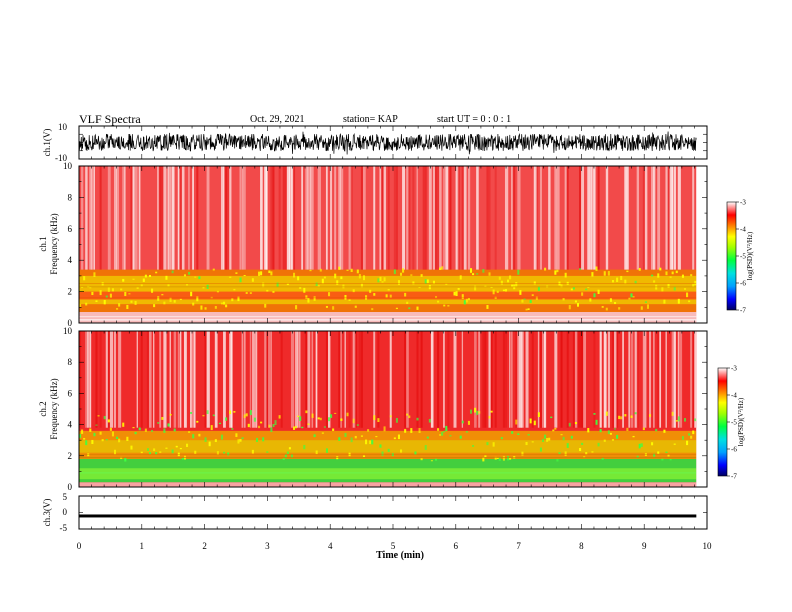 The width and height of the screenshot is (792, 612). What do you see at coordinates (70, 260) in the screenshot?
I see `frequency-tick-label: 4` at bounding box center [70, 260].